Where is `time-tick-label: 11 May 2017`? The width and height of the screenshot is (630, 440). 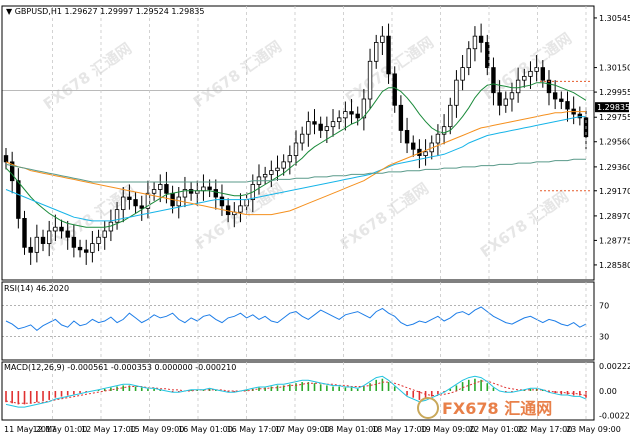
time-tick-label: 11 May 2017 is located at coordinates (30, 429).